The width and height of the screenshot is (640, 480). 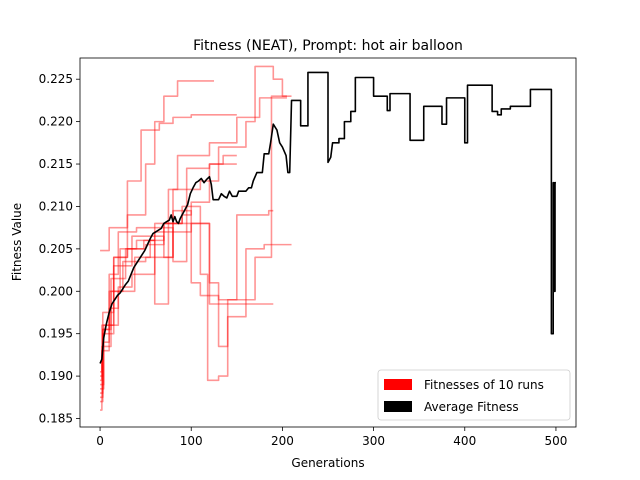 What do you see at coordinates (471, 407) in the screenshot?
I see `legend-label-average: Average Fitness` at bounding box center [471, 407].